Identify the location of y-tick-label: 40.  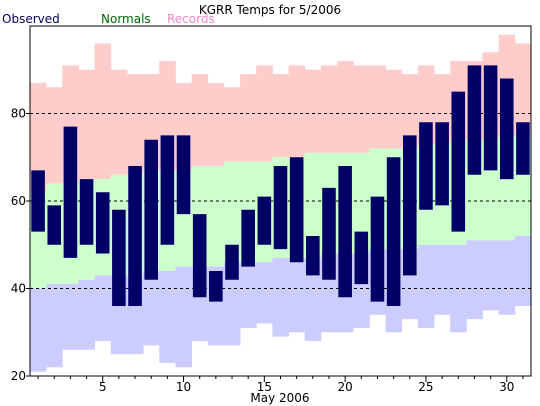
(18, 289).